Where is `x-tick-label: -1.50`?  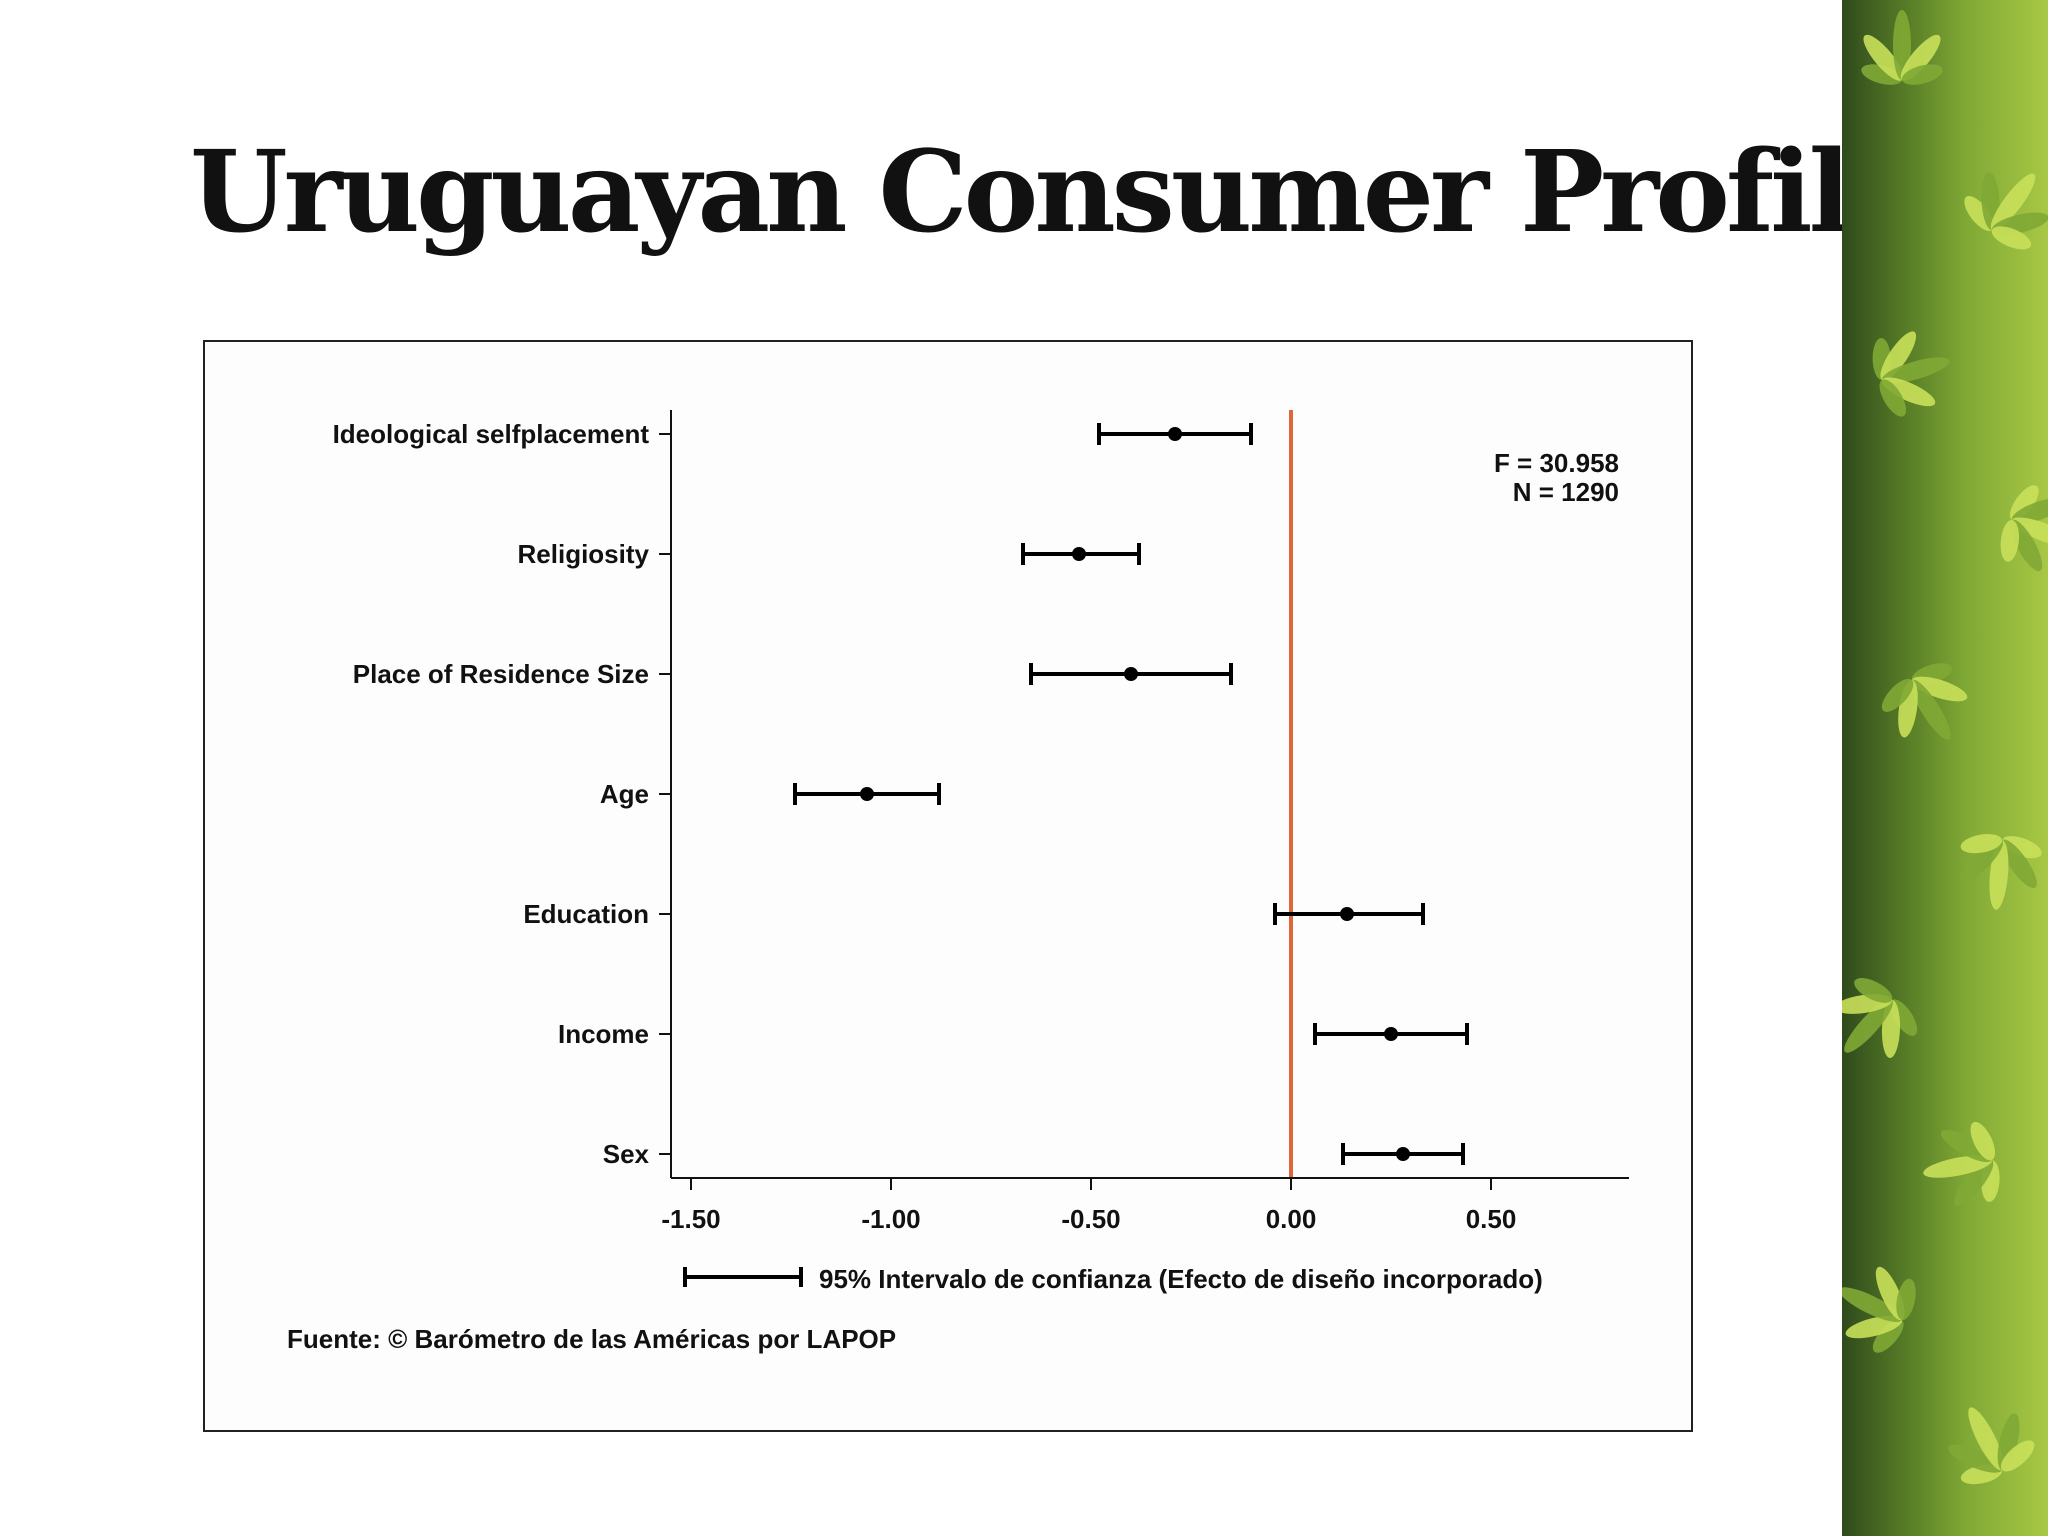 x-tick-label: -1.50 is located at coordinates (690, 1219).